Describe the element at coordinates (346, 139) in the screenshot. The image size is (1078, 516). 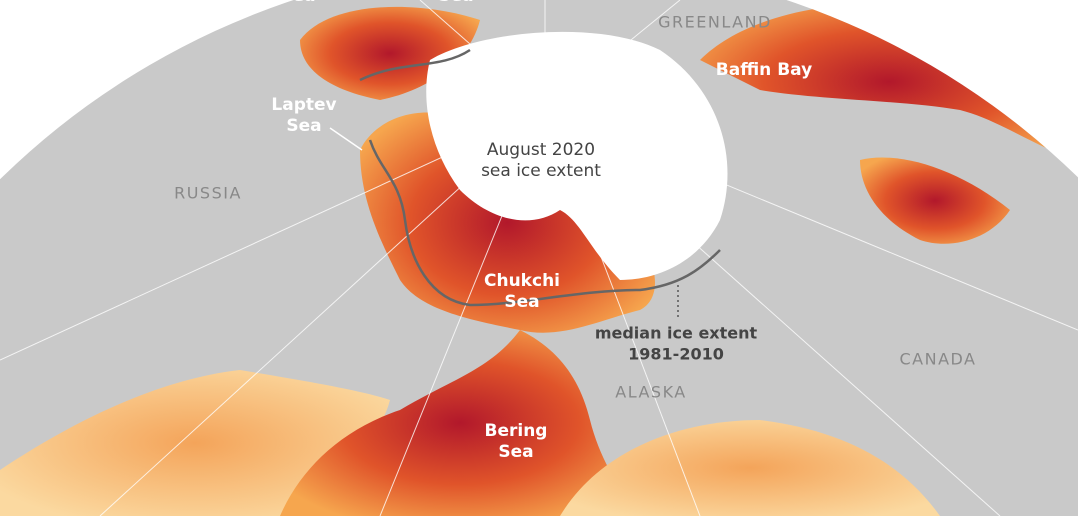
I see `leader-line` at that location.